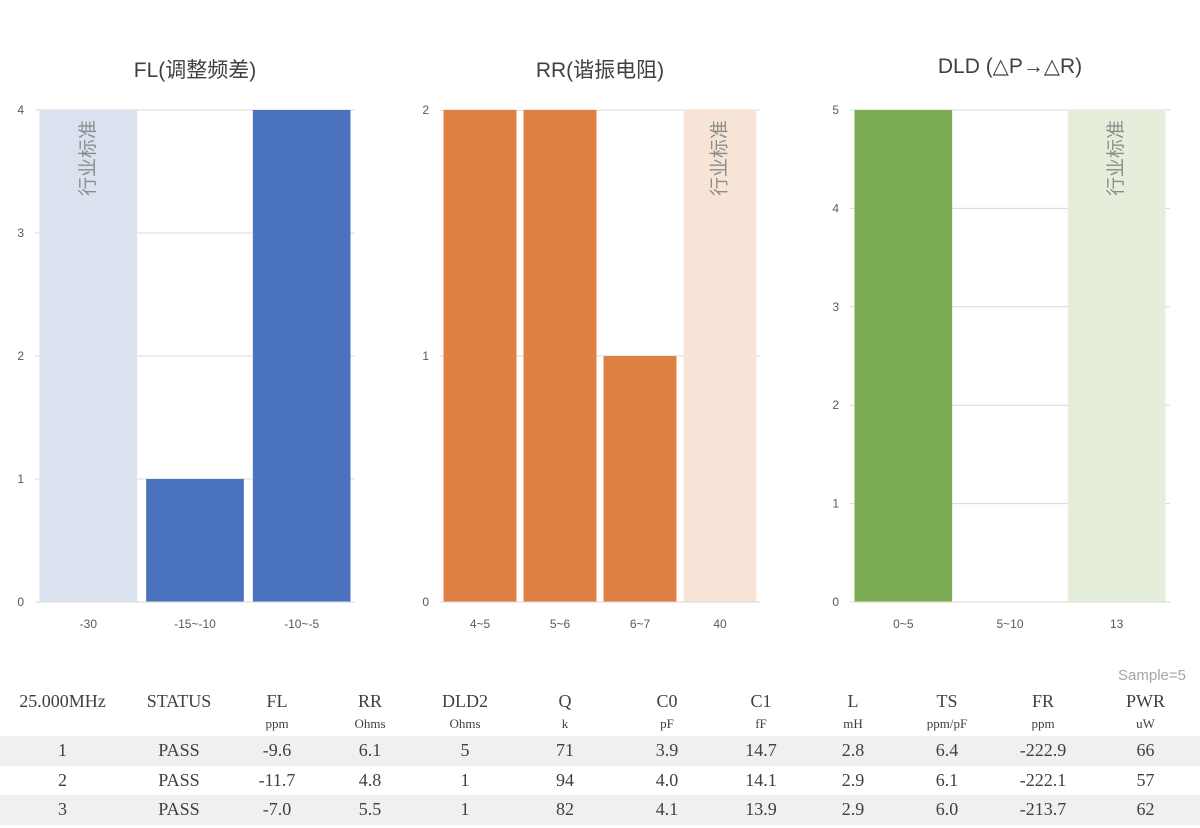  I want to click on table-row: 2 PASS -11.7 4.8 1 94 4.0 14.1 2.9 6.1 -222.1 57, so click(600, 781).